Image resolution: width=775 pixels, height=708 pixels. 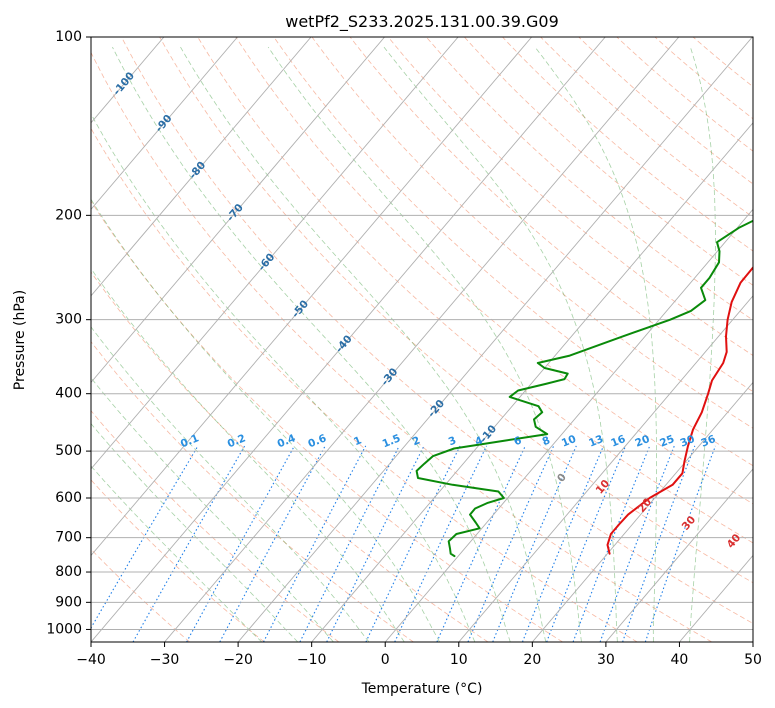 What do you see at coordinates (416, 441) in the screenshot?
I see `mixing-ratio-label: 2` at bounding box center [416, 441].